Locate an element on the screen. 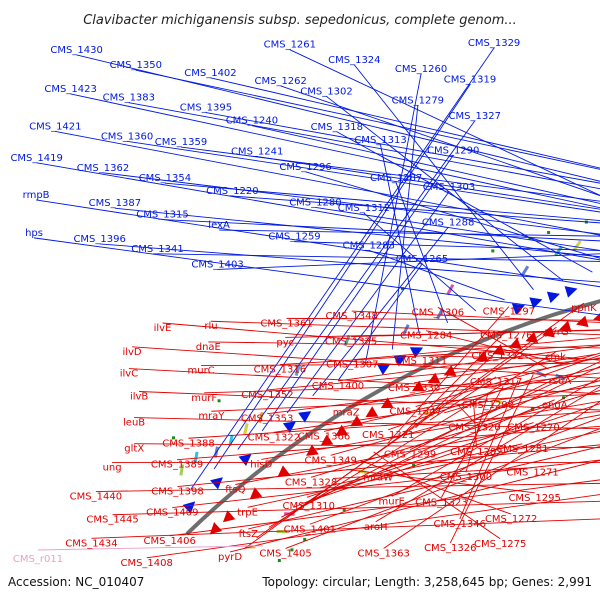  gene-label: murC is located at coordinates (200, 371).